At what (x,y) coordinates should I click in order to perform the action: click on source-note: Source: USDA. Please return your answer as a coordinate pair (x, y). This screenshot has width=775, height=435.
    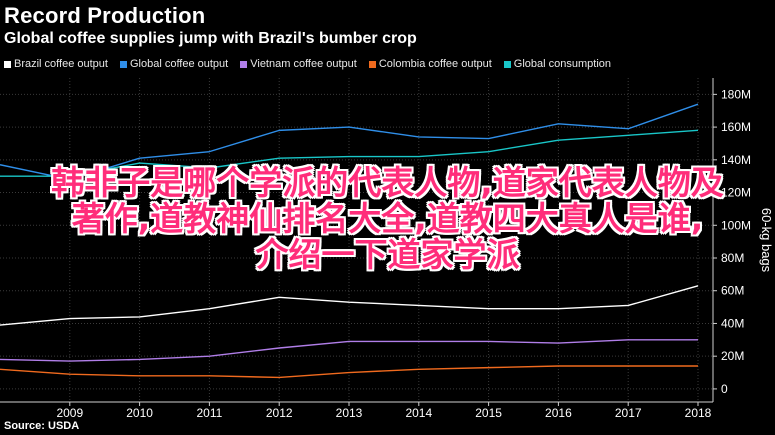
    Looking at the image, I should click on (42, 426).